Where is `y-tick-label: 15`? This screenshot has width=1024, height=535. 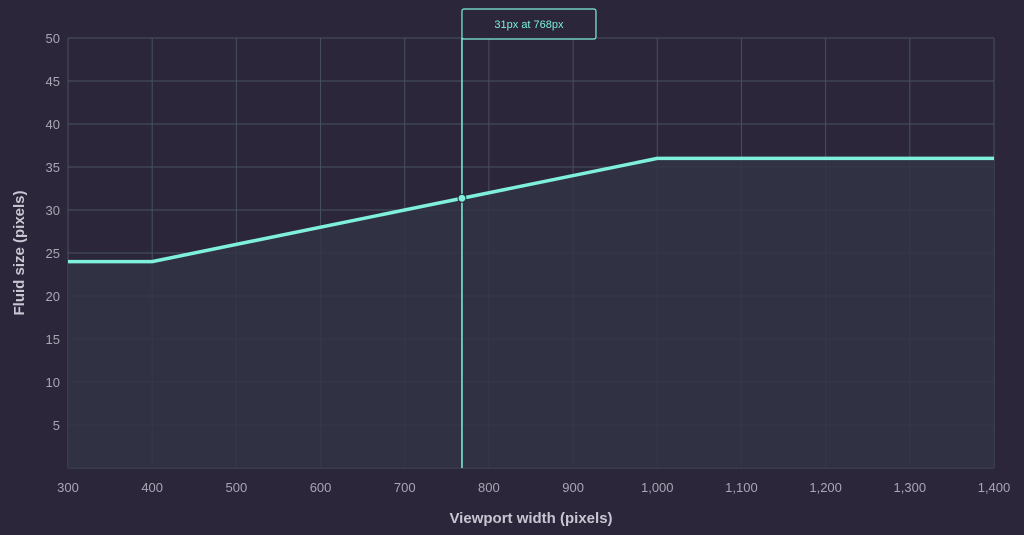
y-tick-label: 15 is located at coordinates (53, 339).